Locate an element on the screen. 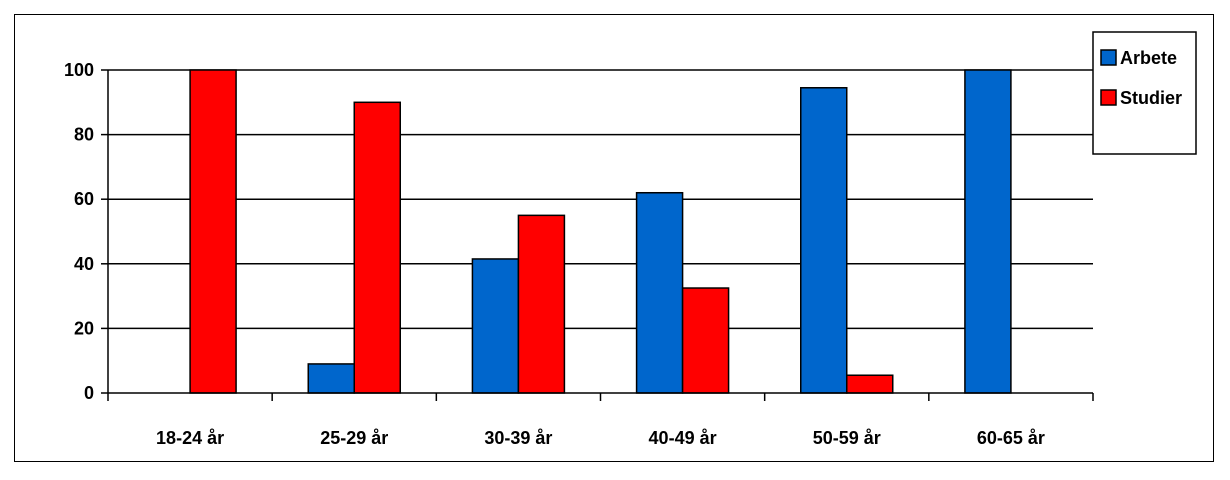  y-tick-label: 100 is located at coordinates (79, 70).